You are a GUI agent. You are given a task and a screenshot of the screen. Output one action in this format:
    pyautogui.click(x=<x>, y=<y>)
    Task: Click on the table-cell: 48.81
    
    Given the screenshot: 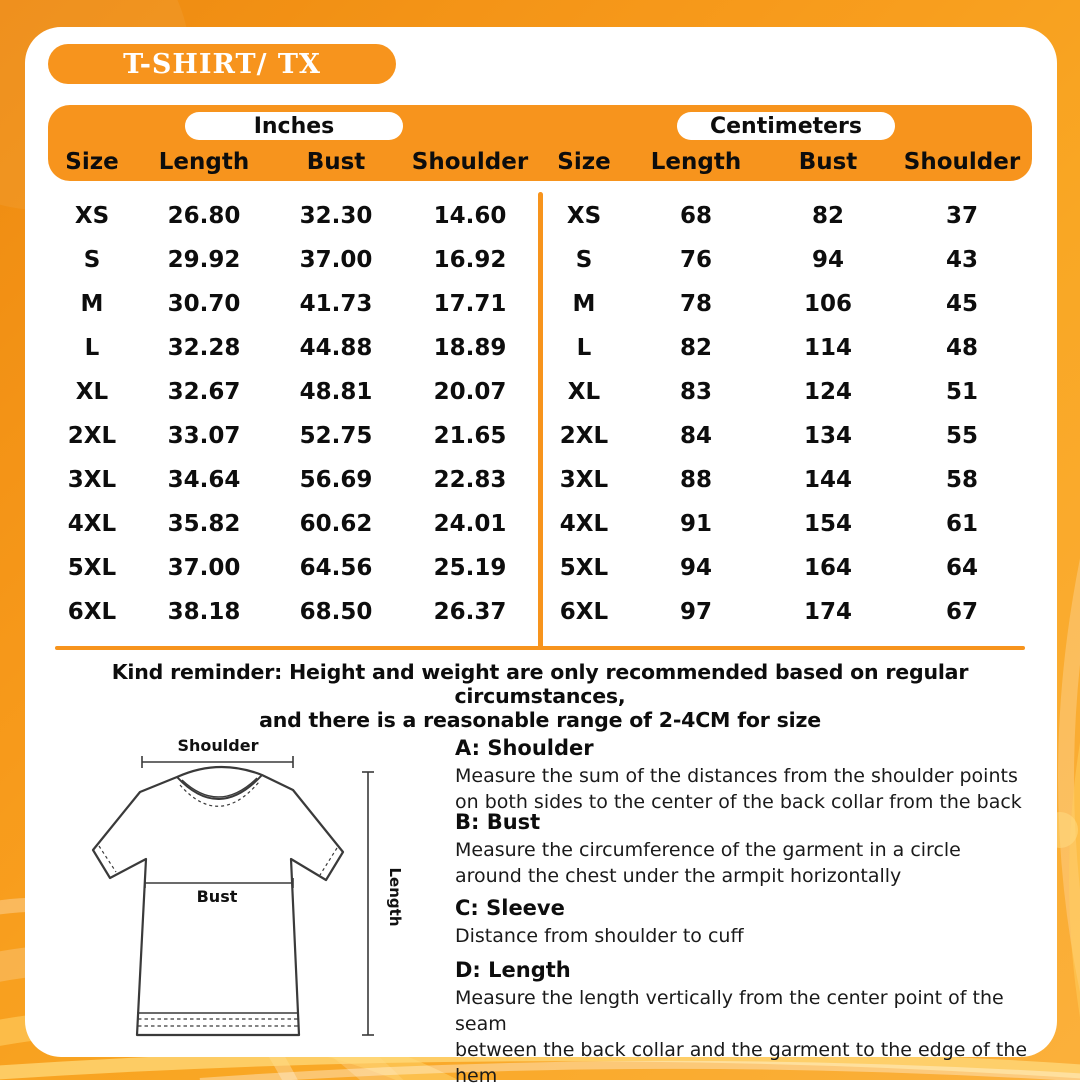 What is the action you would take?
    pyautogui.click(x=336, y=392)
    